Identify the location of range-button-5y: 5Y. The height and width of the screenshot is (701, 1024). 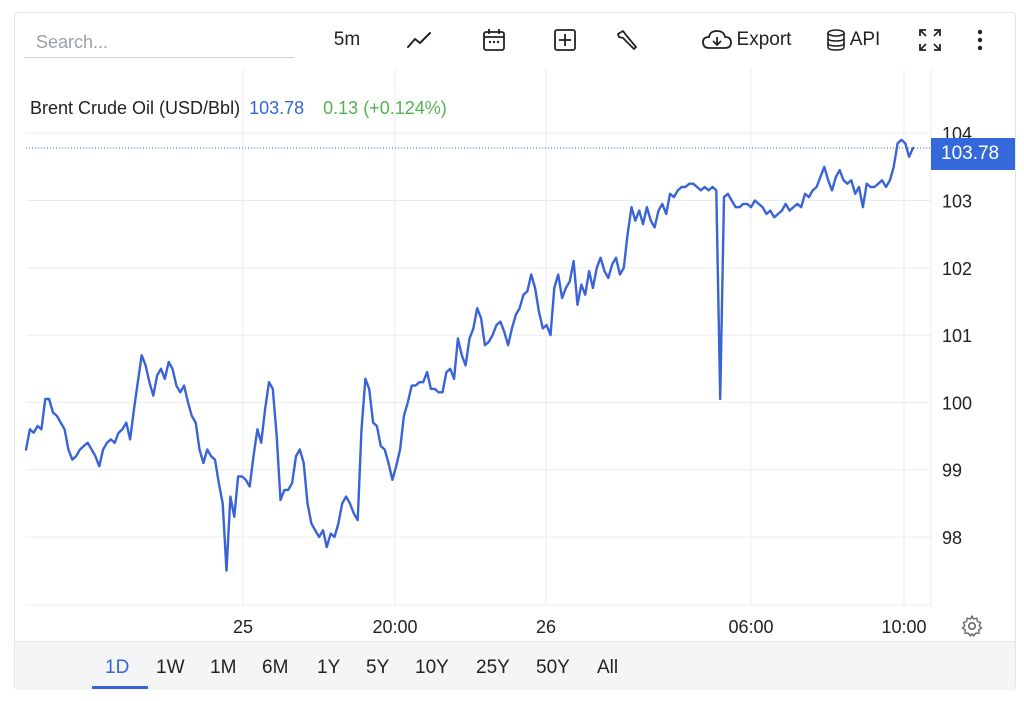
(378, 667).